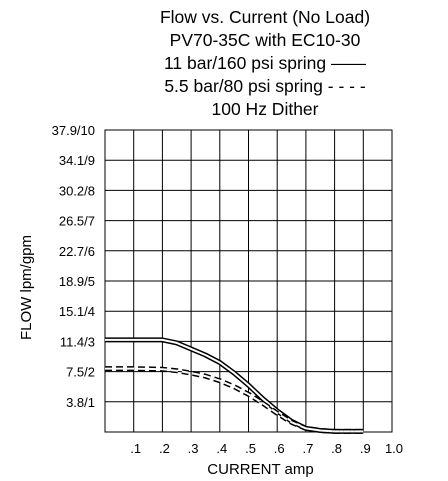 The height and width of the screenshot is (481, 448). Describe the element at coordinates (394, 448) in the screenshot. I see `x-tick-label: 1.0` at that location.